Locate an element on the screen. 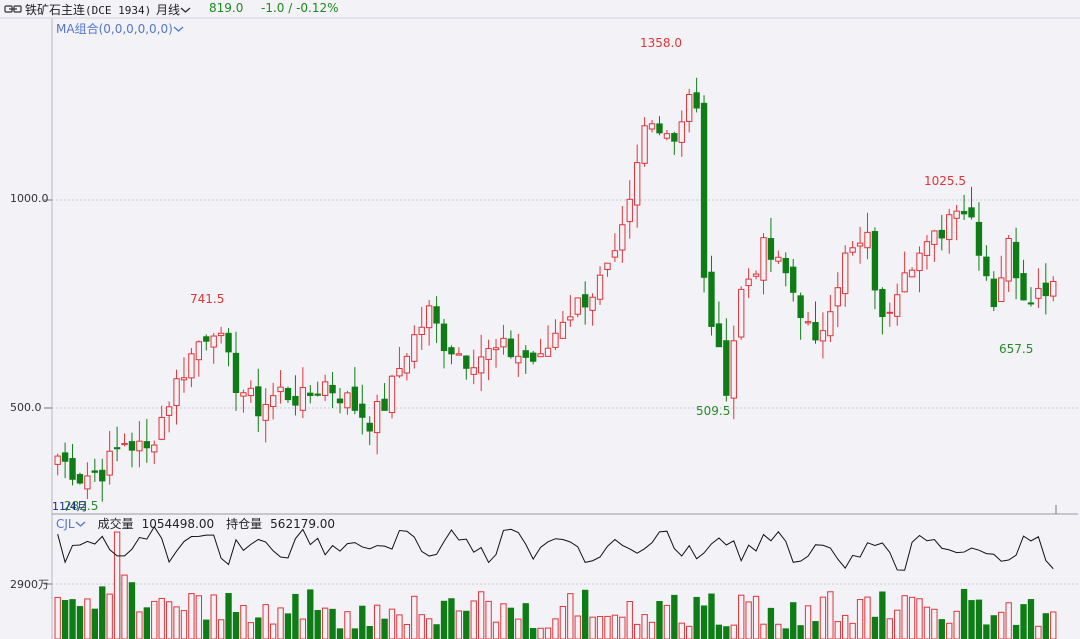 The width and height of the screenshot is (1080, 639). volume-indicator-selector: CJL is located at coordinates (71, 524).